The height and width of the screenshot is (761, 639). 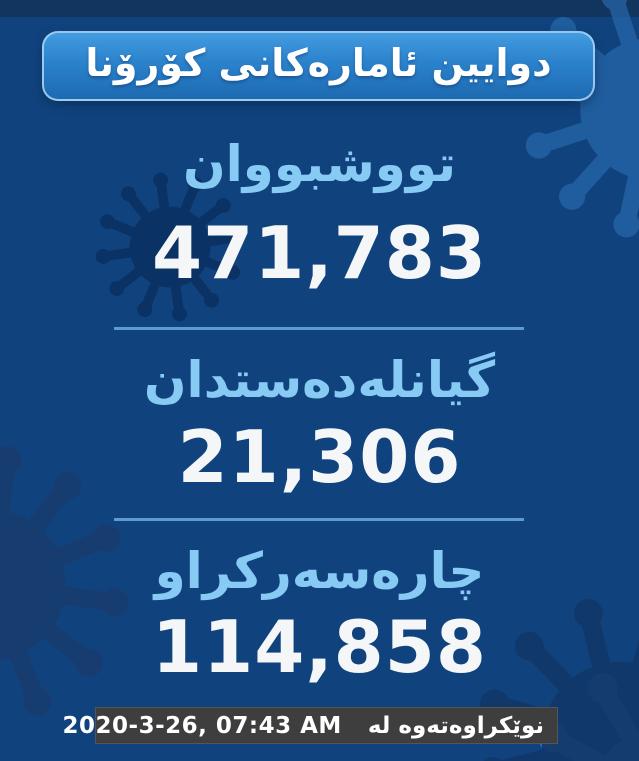 What do you see at coordinates (319, 457) in the screenshot?
I see `stat-deaths-value: 21,306` at bounding box center [319, 457].